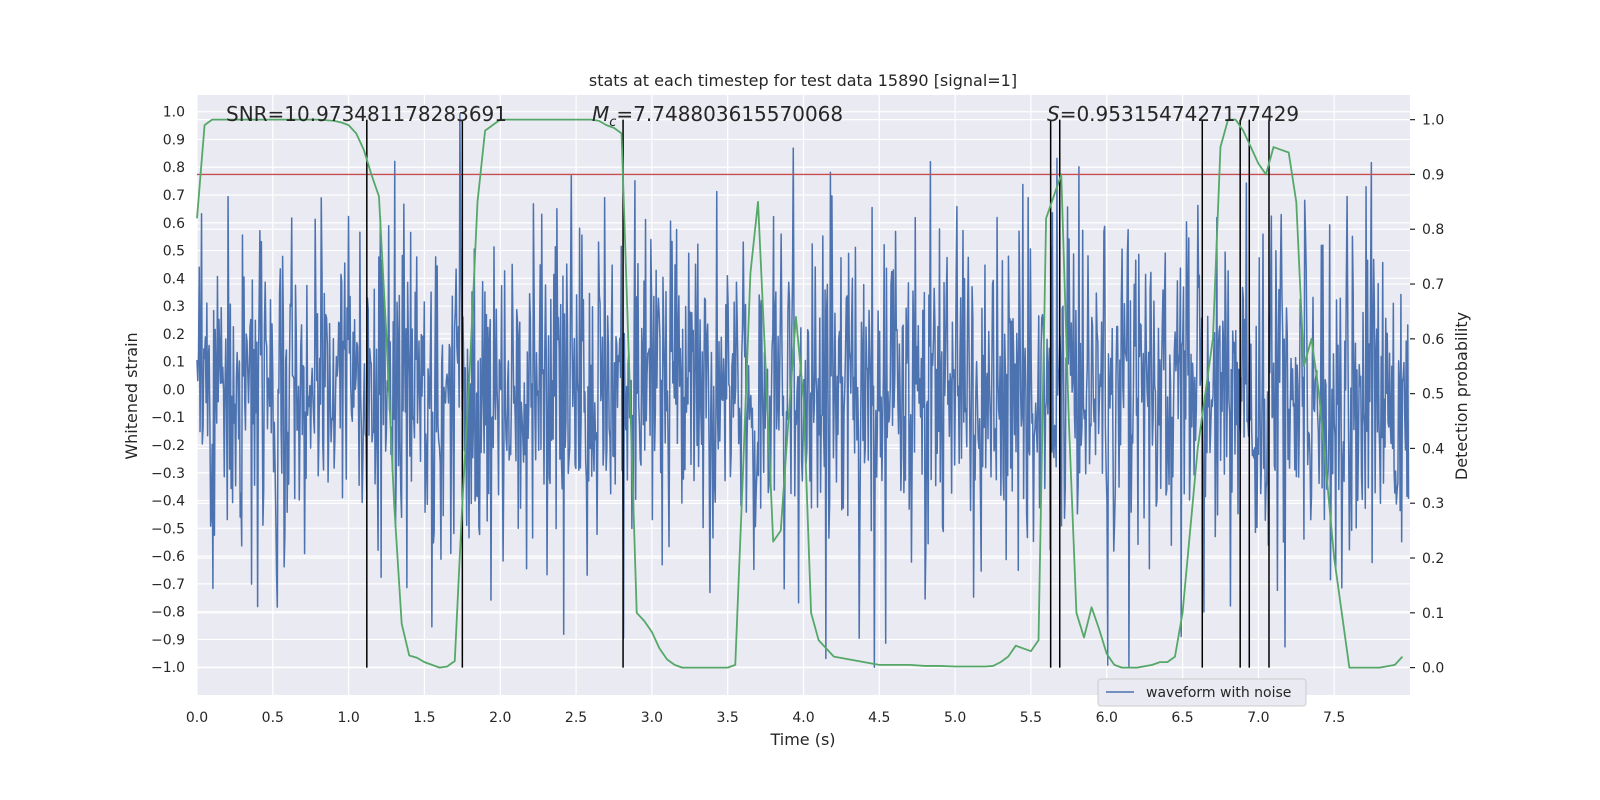  I want to click on y-tick-label: −0.7, so click(168, 585).